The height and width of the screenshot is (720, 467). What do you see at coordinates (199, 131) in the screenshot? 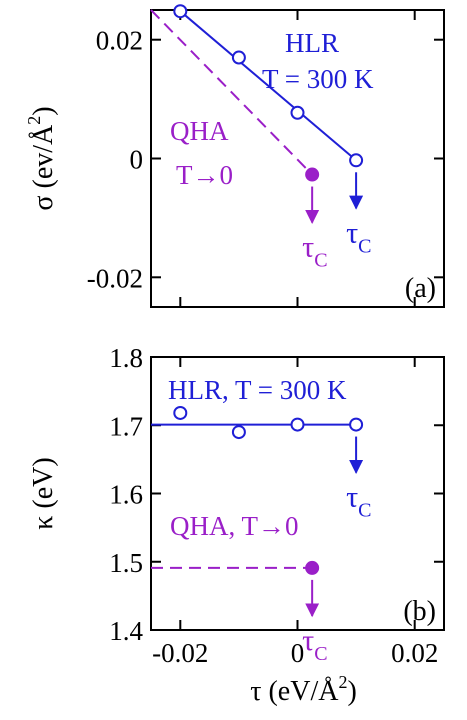
I see `panel-a-qha-label-1: QHA` at bounding box center [199, 131].